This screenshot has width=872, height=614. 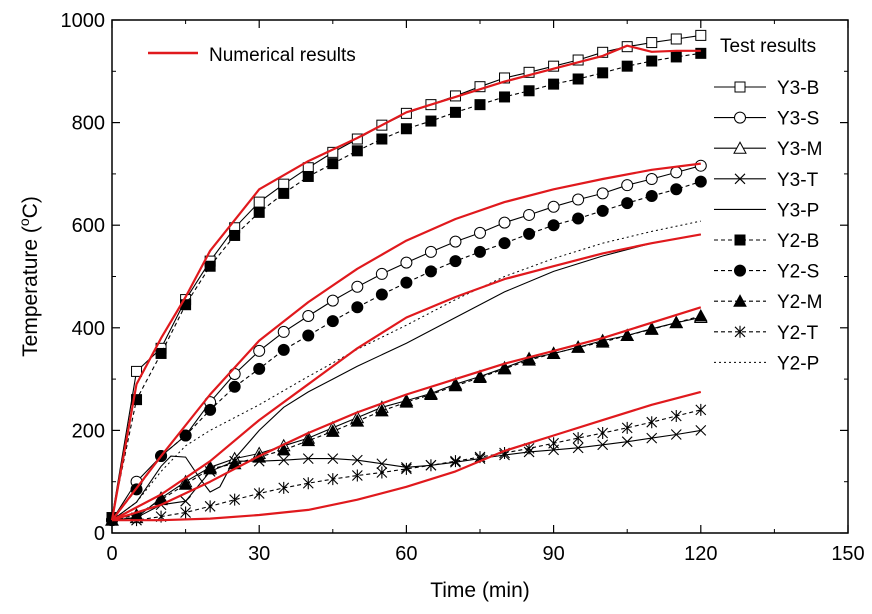 I want to click on legend-label: Y2-M, so click(x=799, y=302).